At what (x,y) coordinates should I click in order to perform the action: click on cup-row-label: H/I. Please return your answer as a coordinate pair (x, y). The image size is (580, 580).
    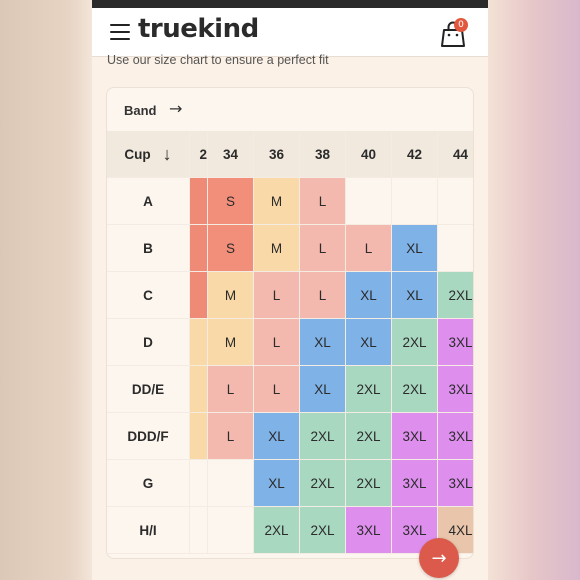
    Looking at the image, I should click on (148, 530).